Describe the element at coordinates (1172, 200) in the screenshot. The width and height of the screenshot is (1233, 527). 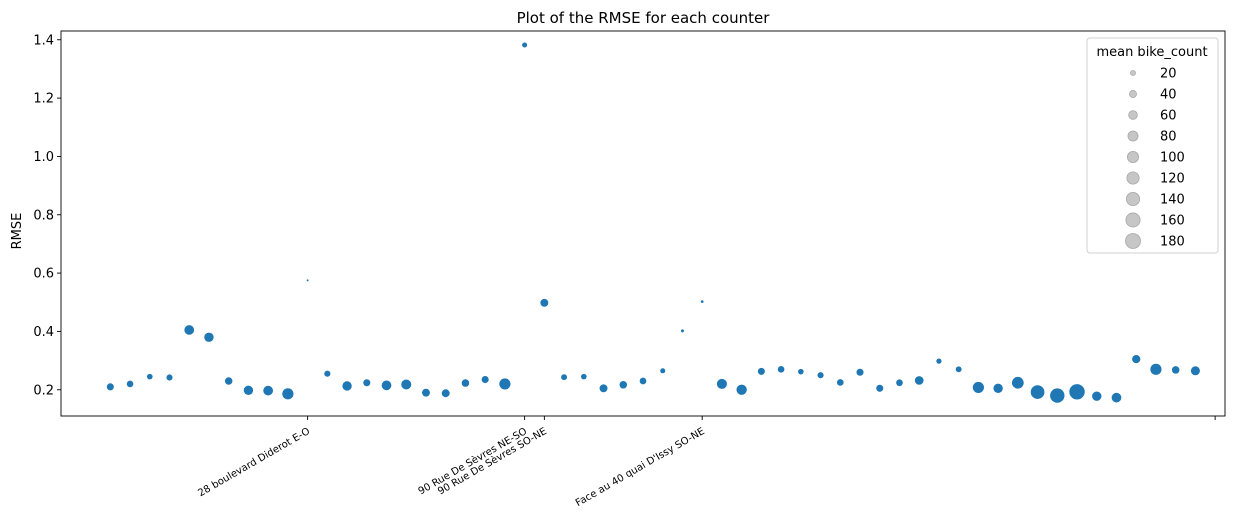
I see `legend-label: 140` at that location.